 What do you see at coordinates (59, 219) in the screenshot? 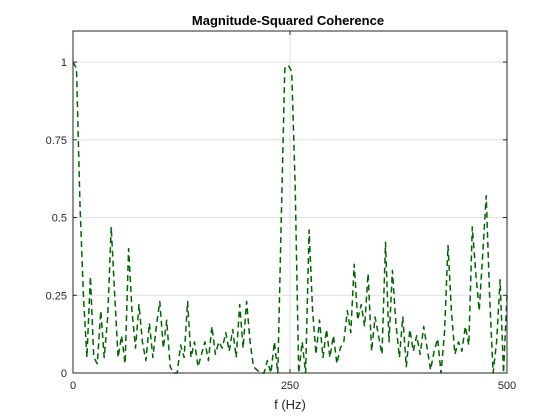
I see `y-tick-label: 0.5` at bounding box center [59, 219].